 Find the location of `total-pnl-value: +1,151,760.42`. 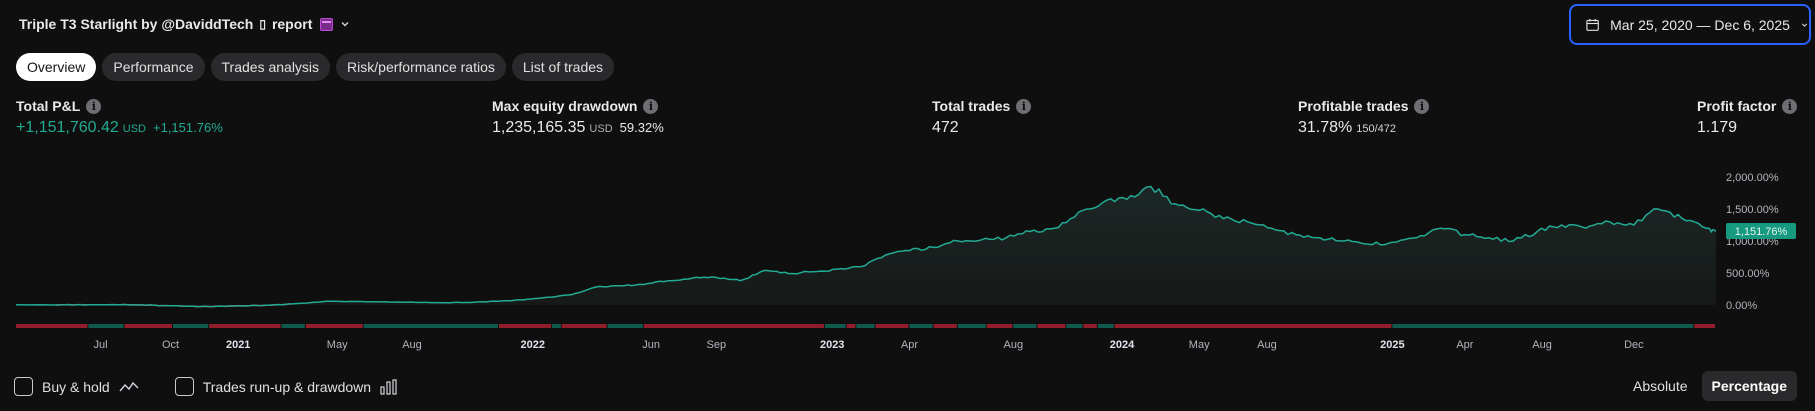

total-pnl-value: +1,151,760.42 is located at coordinates (67, 128).